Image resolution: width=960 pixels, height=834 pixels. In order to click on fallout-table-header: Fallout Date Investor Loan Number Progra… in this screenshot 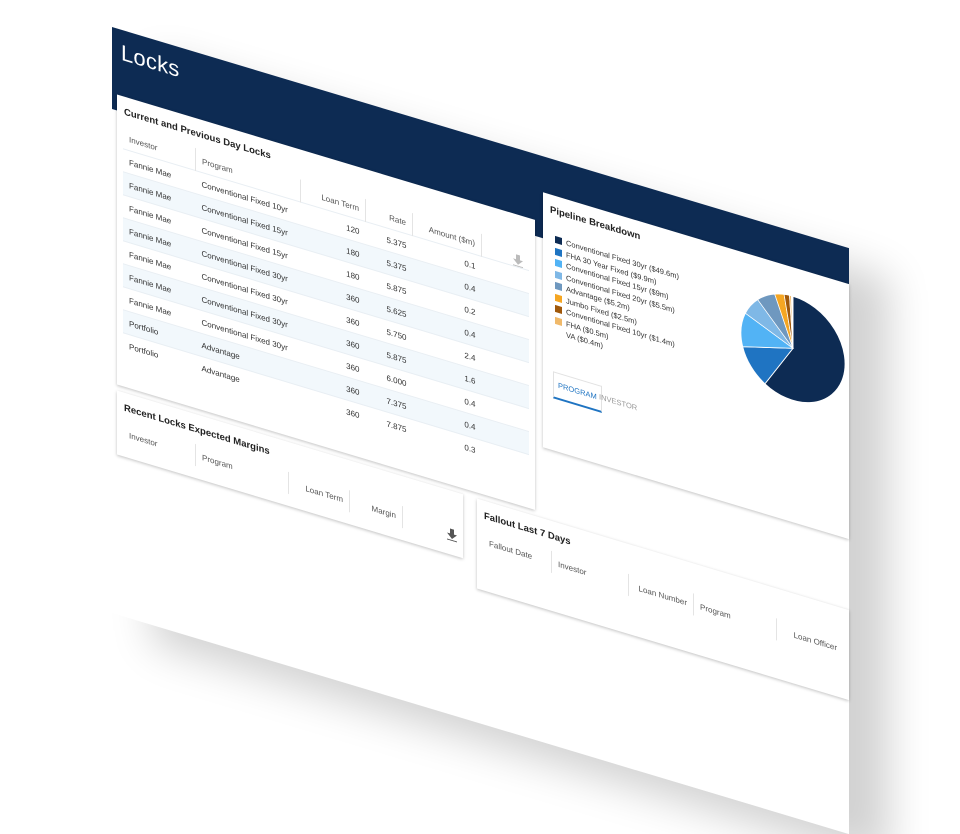, I will do `click(663, 595)`.